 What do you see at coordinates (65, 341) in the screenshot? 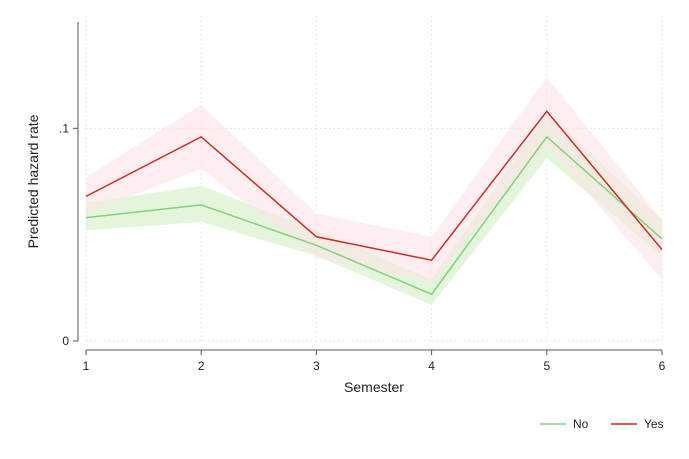
I see `y-tick-label: 0` at bounding box center [65, 341].